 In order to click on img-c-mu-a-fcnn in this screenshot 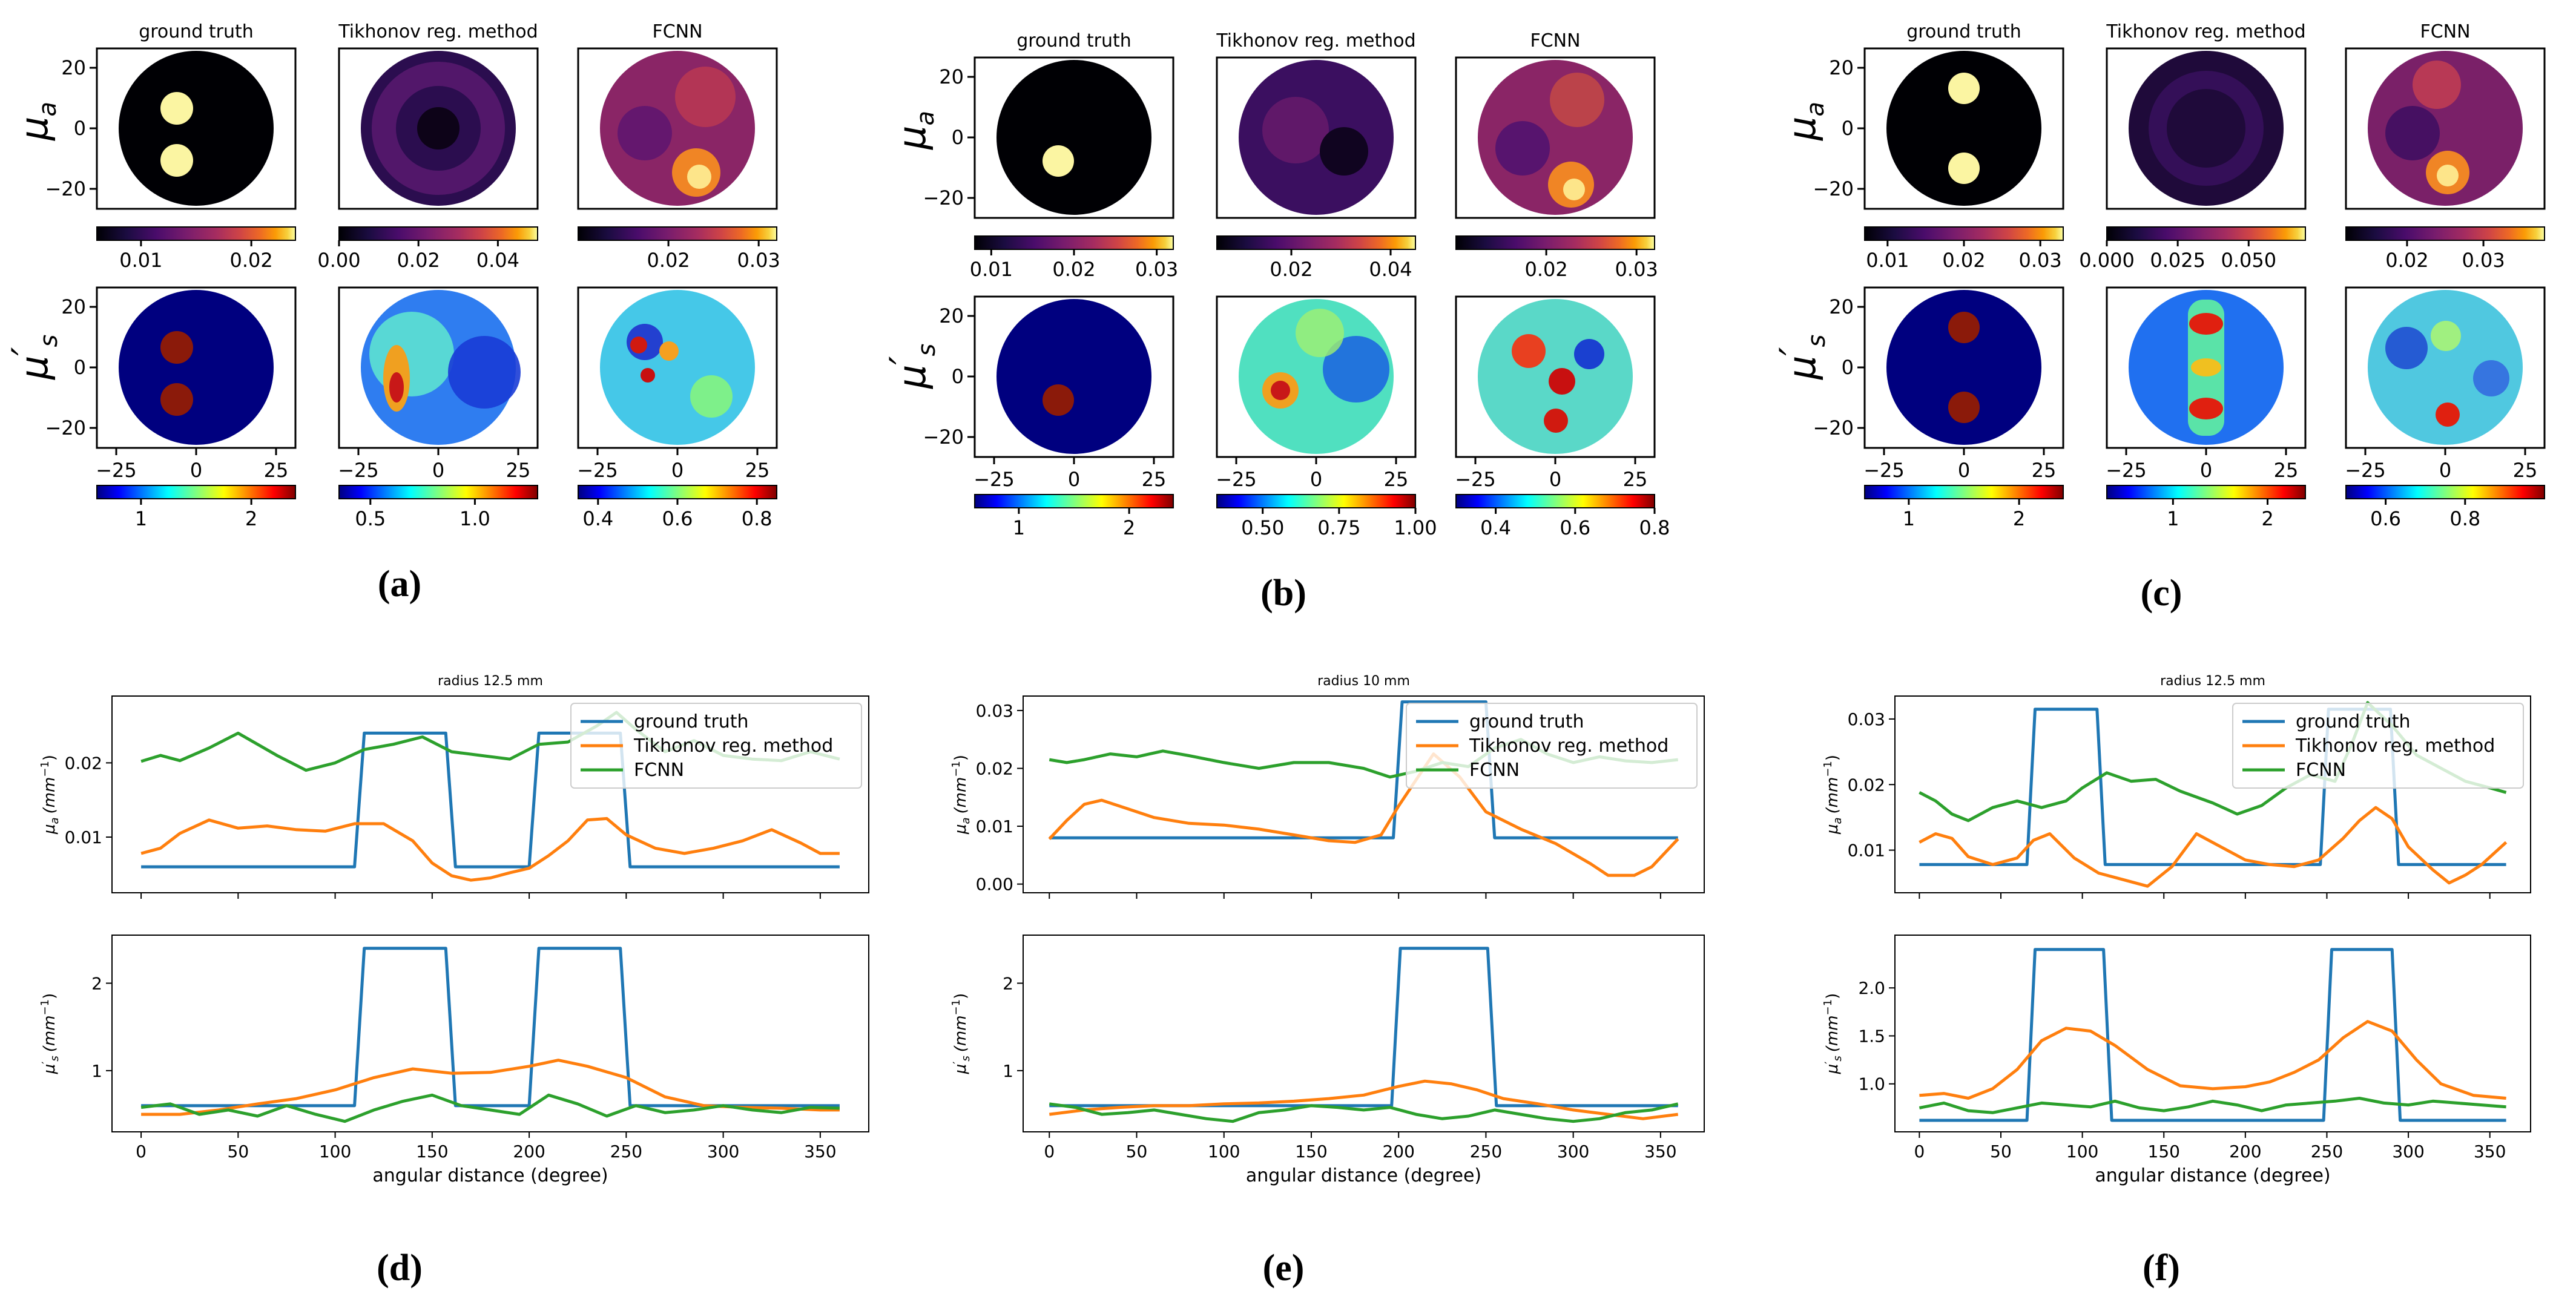, I will do `click(2445, 128)`.